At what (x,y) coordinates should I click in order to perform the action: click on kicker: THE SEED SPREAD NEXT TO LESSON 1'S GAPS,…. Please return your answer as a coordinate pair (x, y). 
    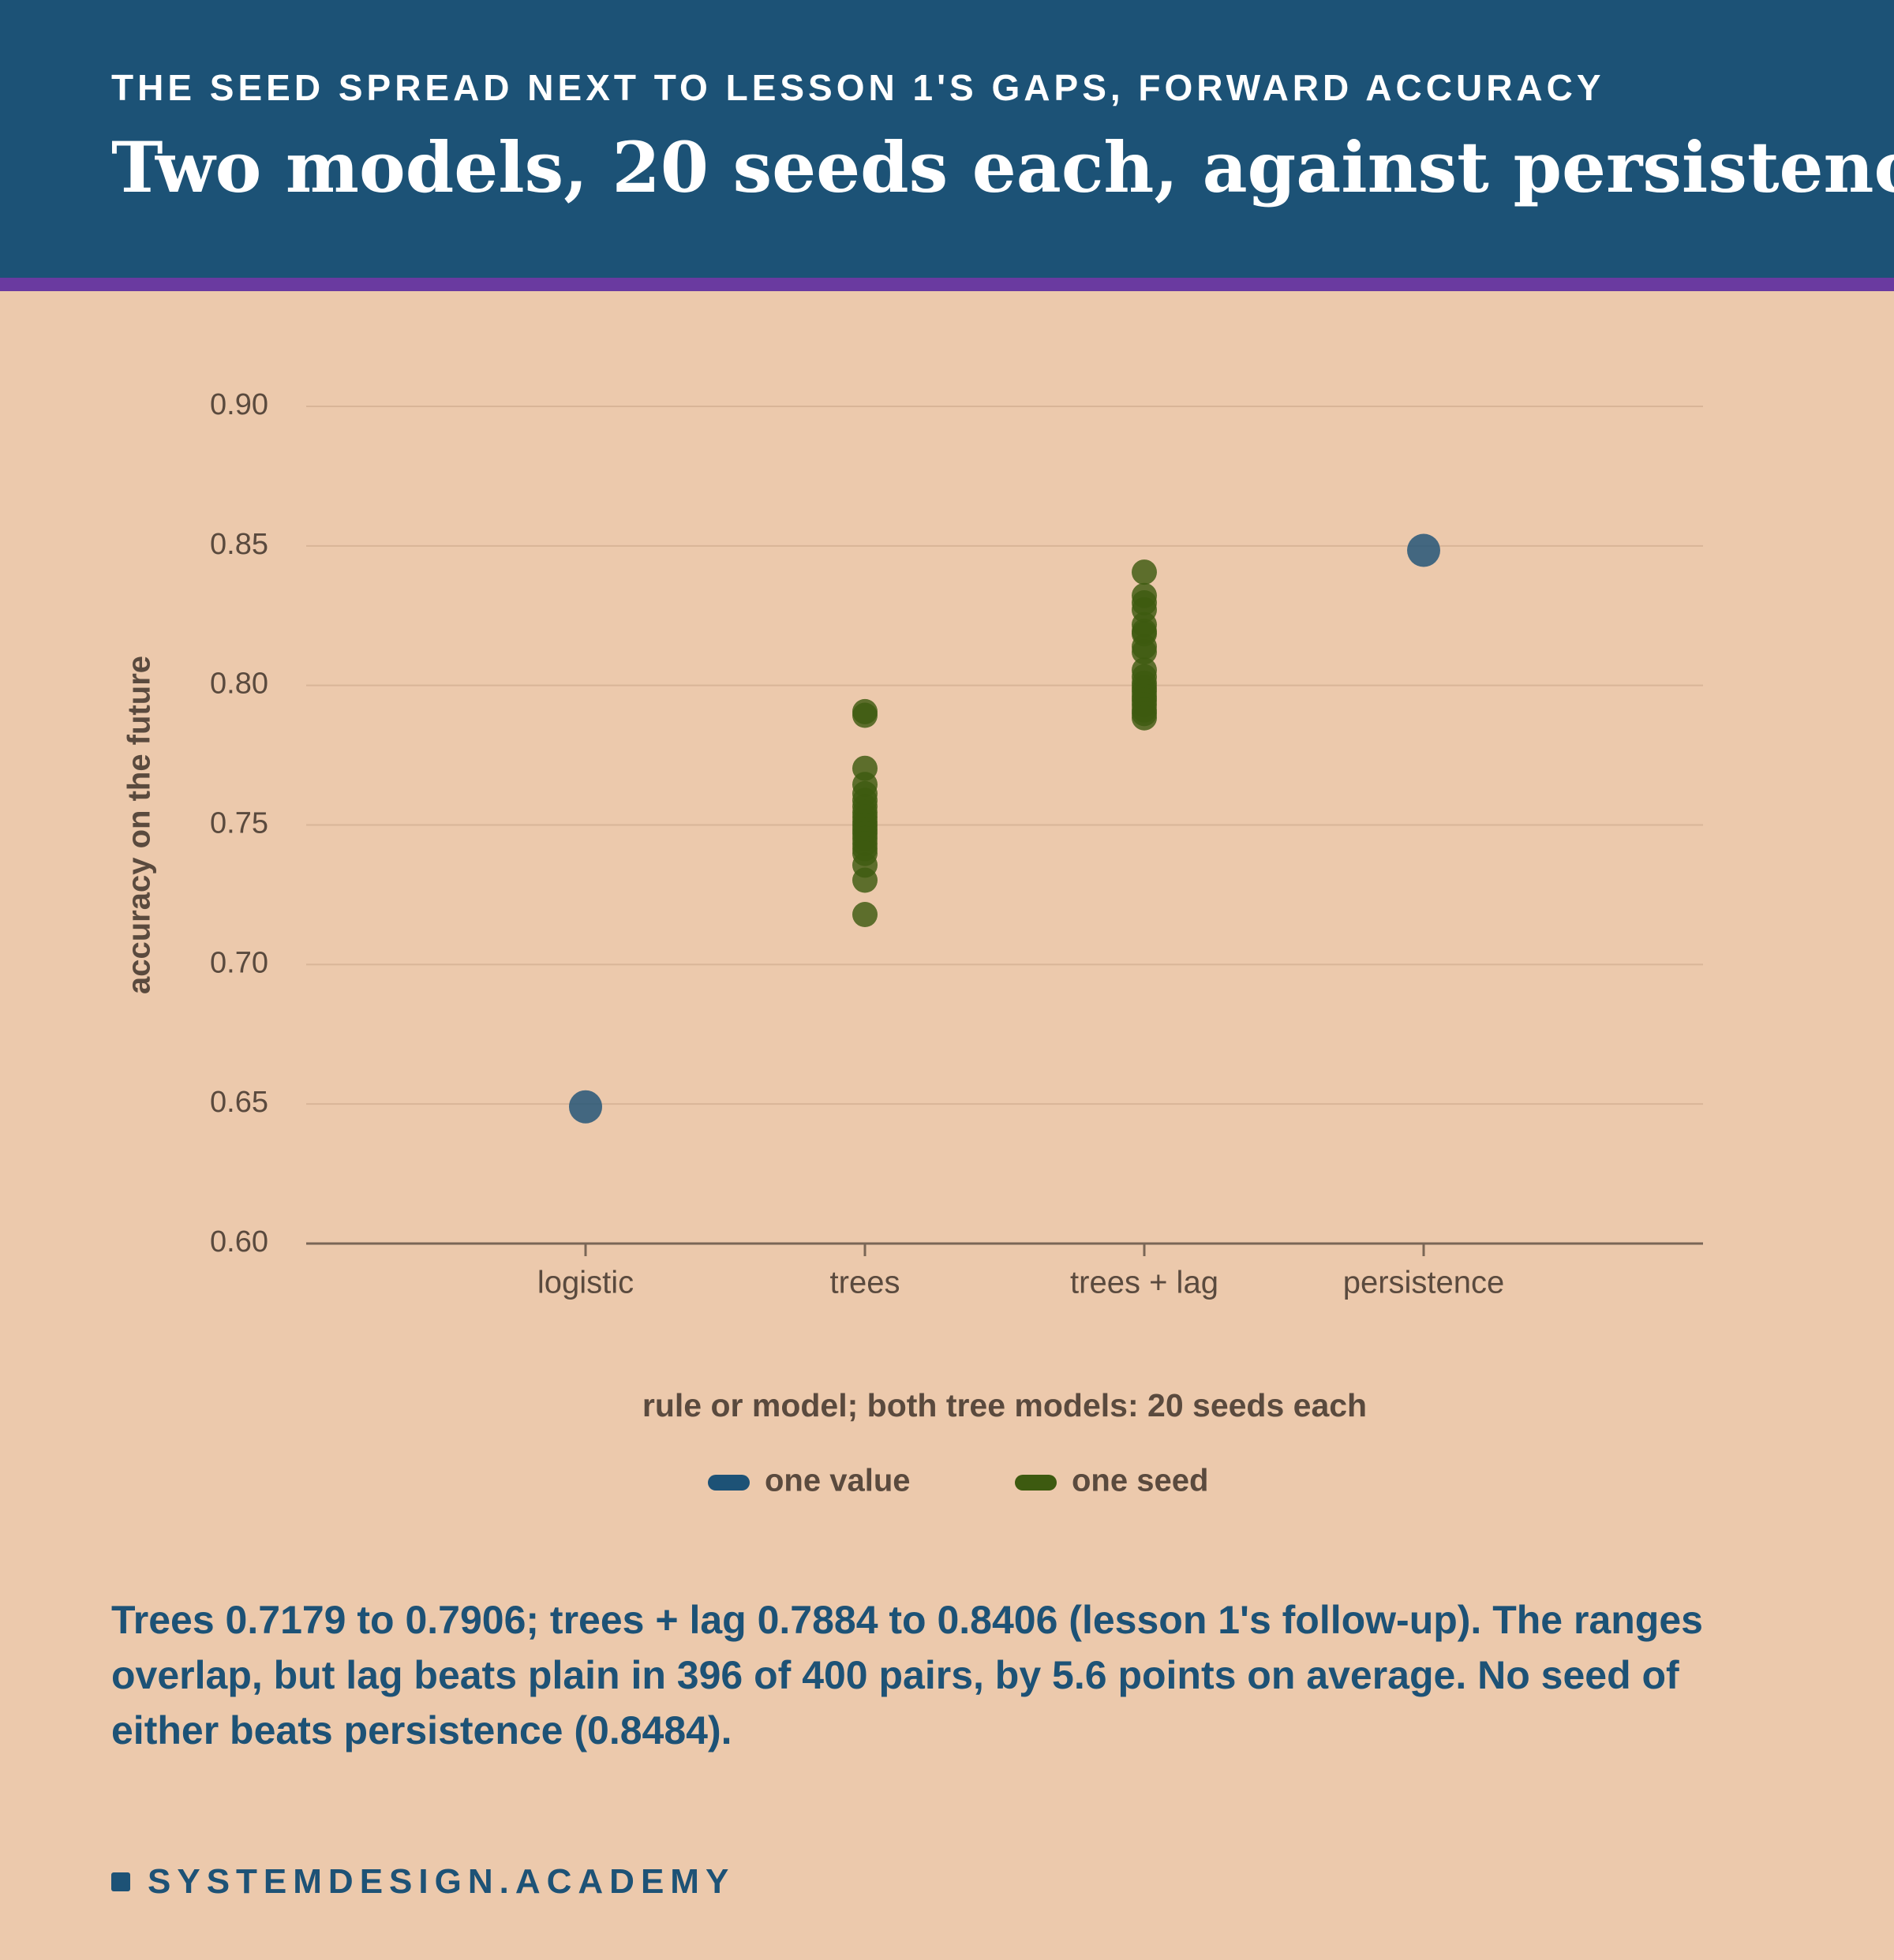
    Looking at the image, I should click on (858, 87).